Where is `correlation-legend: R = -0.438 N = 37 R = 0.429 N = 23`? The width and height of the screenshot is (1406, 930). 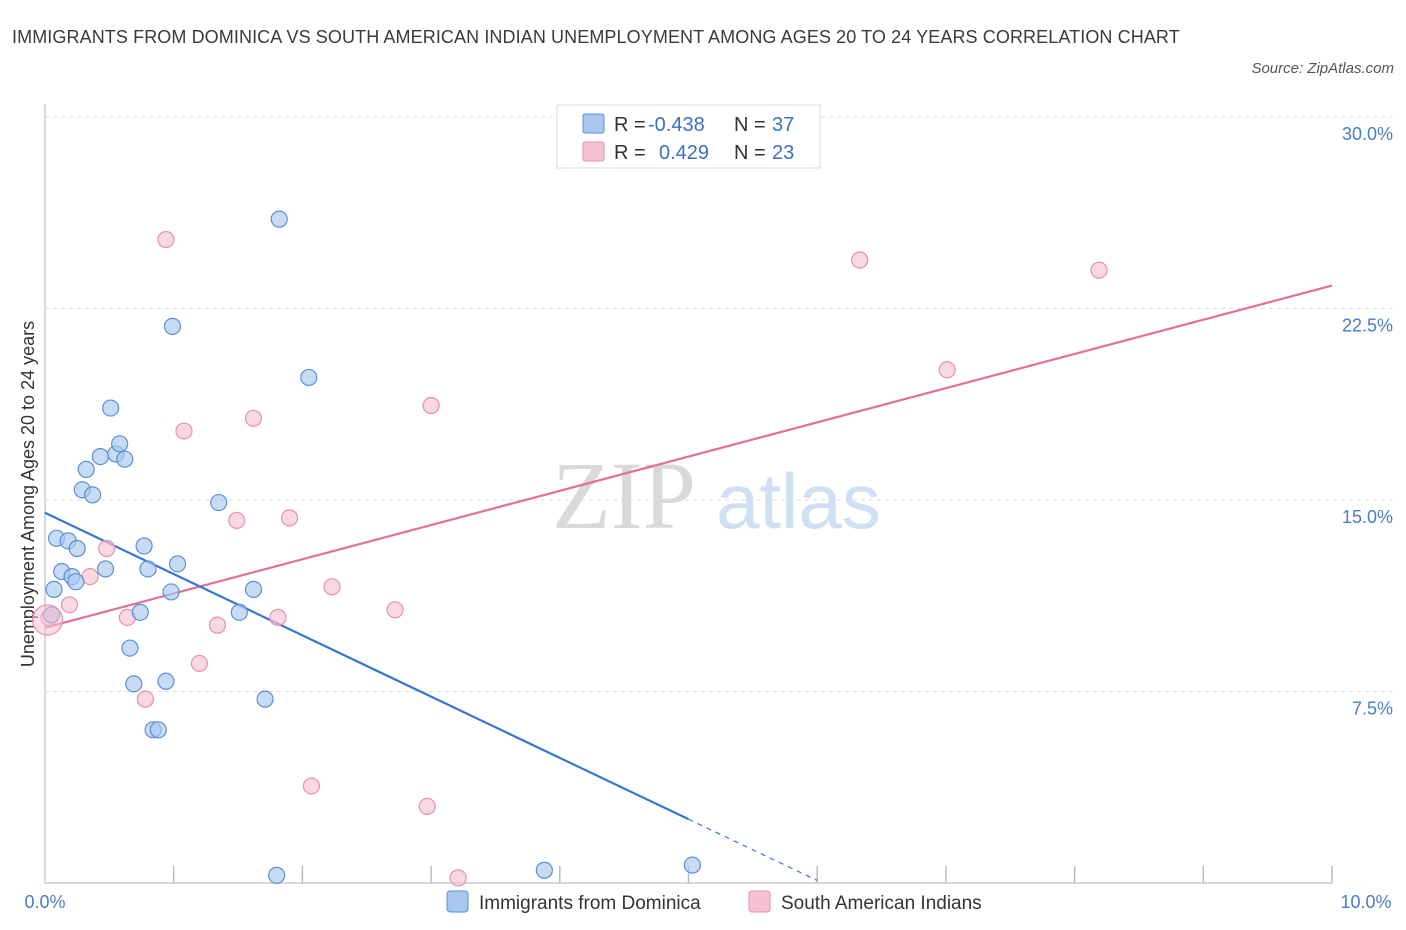 correlation-legend: R = -0.438 N = 37 R = 0.429 N = 23 is located at coordinates (688, 136).